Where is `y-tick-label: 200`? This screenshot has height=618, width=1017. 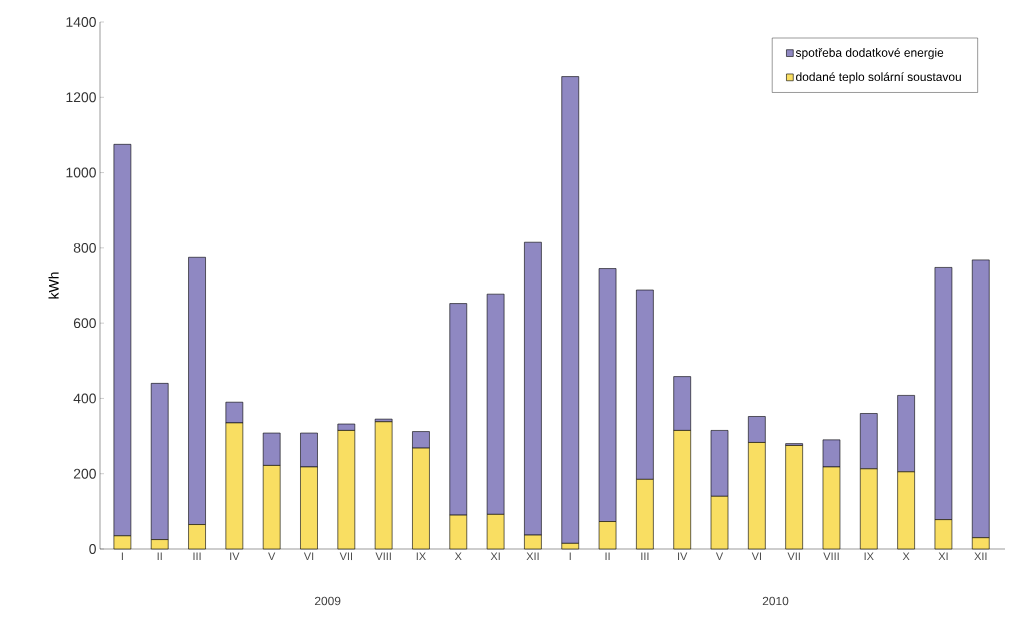
y-tick-label: 200 is located at coordinates (84, 473).